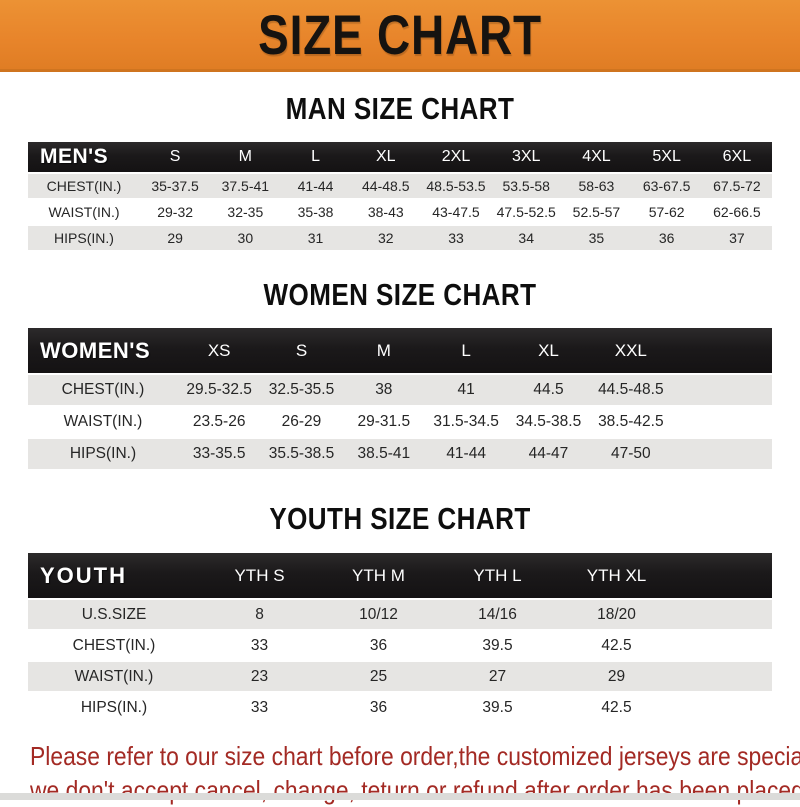 This screenshot has width=800, height=807. I want to click on size-value-cell: 35, so click(596, 238).